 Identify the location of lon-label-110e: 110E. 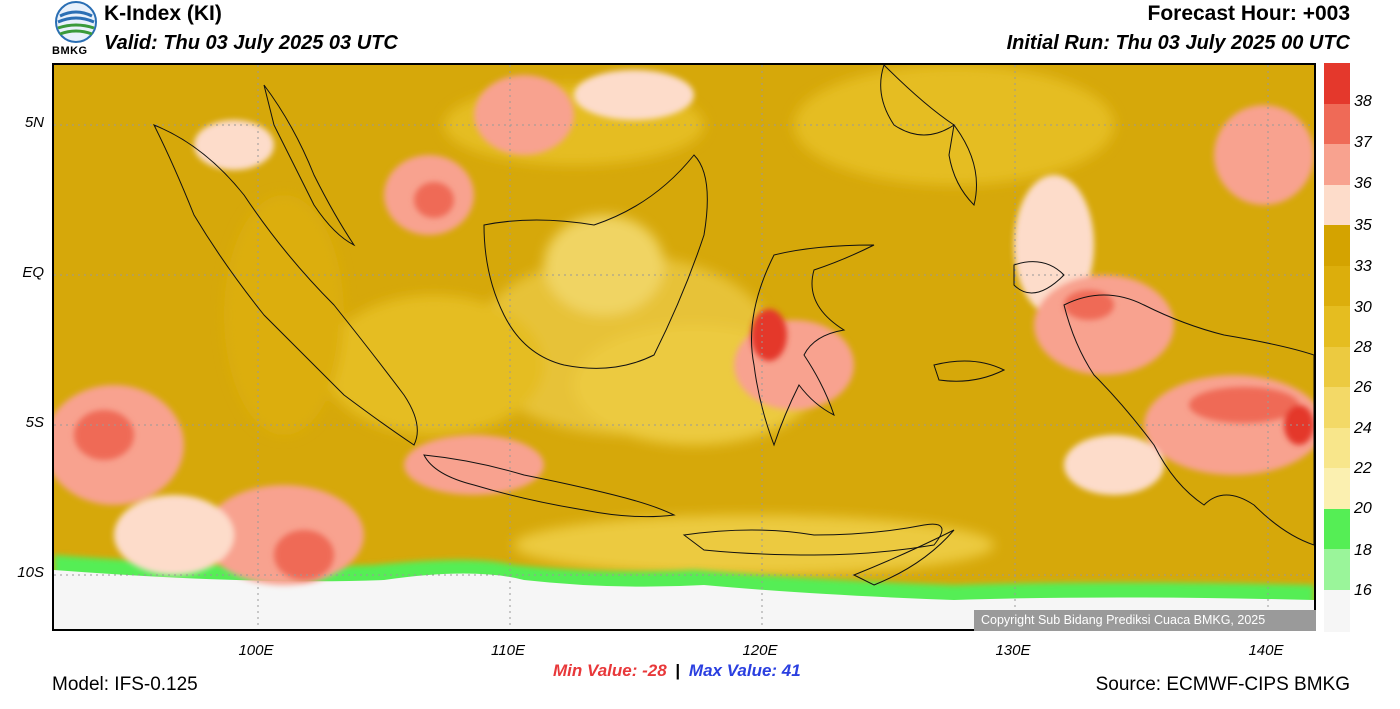
(508, 650).